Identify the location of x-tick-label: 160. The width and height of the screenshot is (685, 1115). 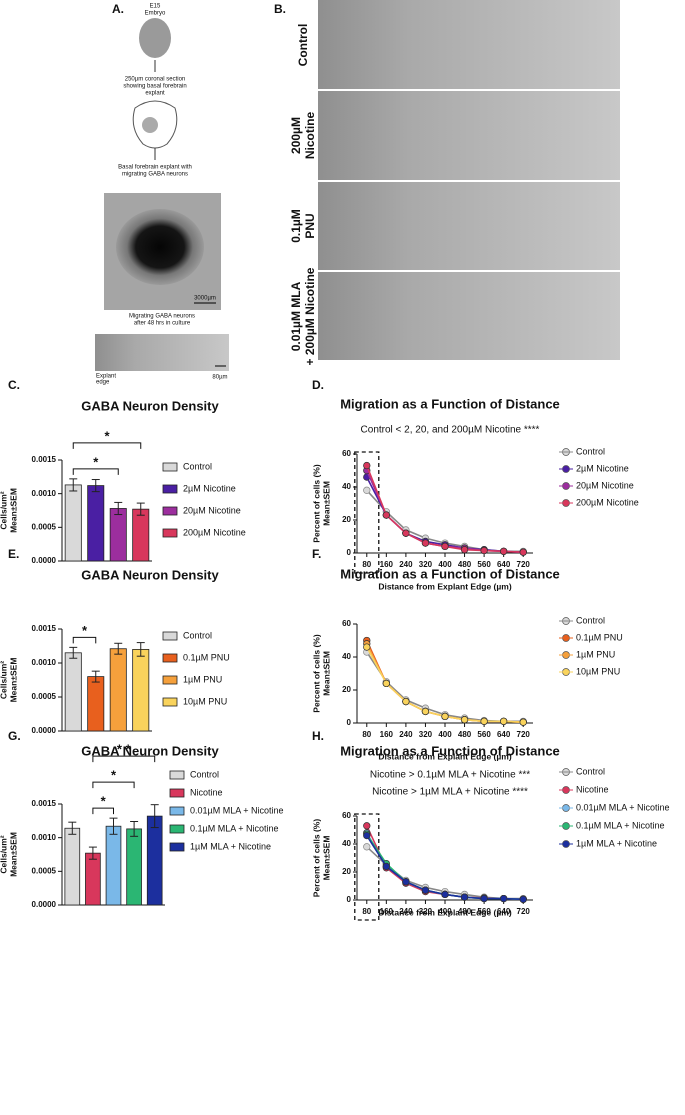
(387, 911).